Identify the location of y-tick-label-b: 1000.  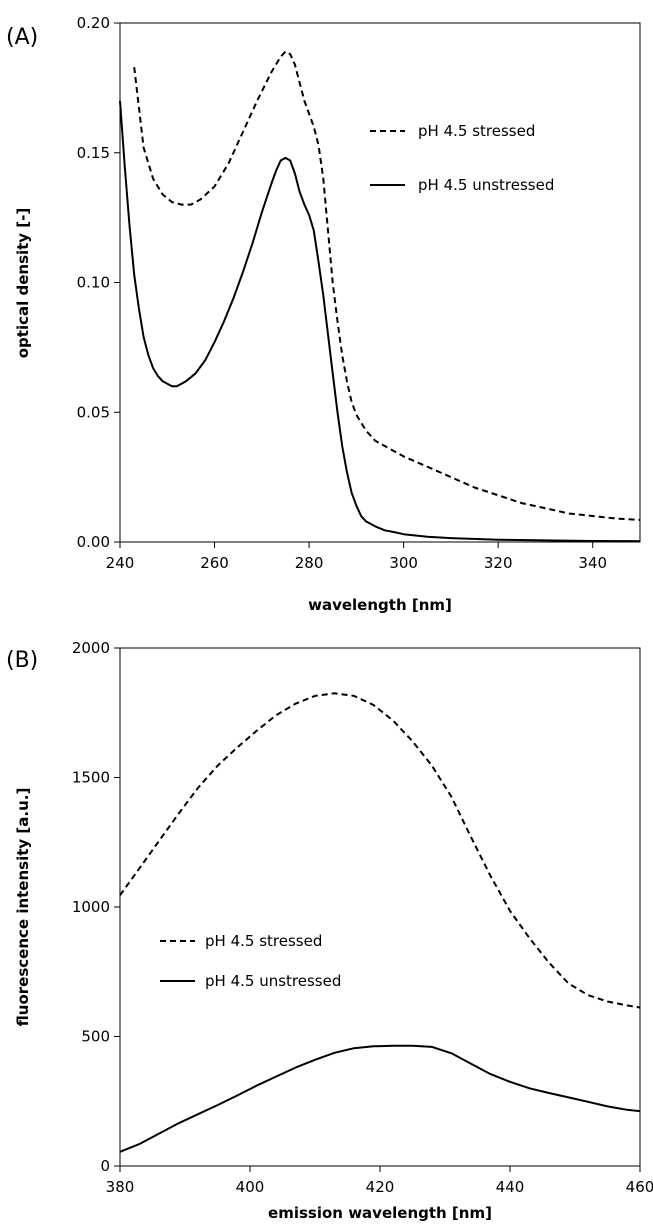
(91, 907).